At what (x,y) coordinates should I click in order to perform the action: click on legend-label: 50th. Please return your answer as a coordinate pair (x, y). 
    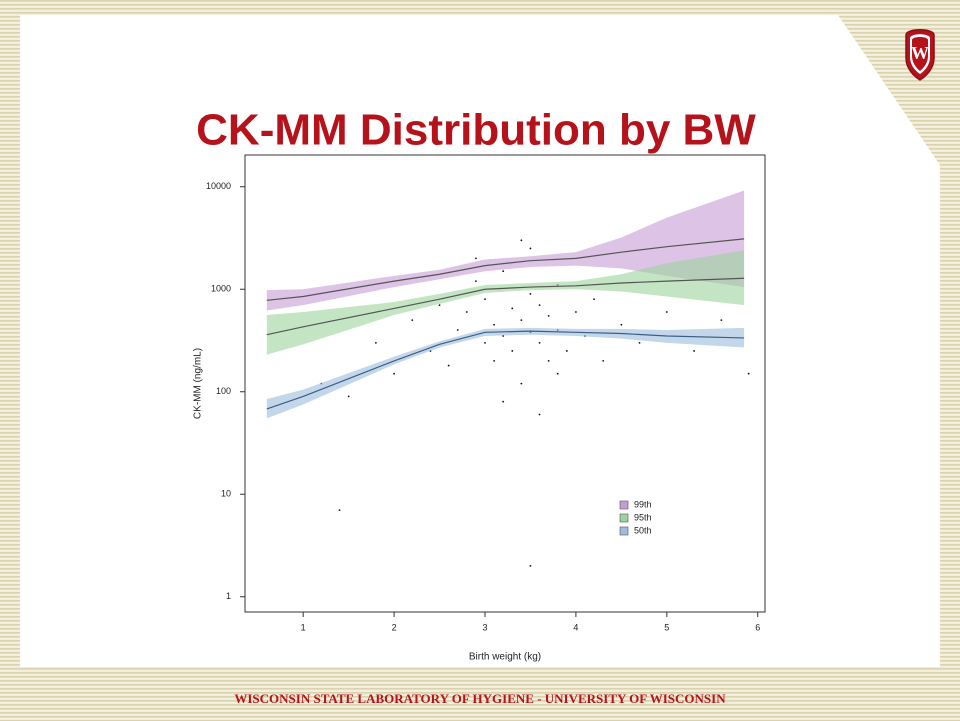
    Looking at the image, I should click on (643, 530).